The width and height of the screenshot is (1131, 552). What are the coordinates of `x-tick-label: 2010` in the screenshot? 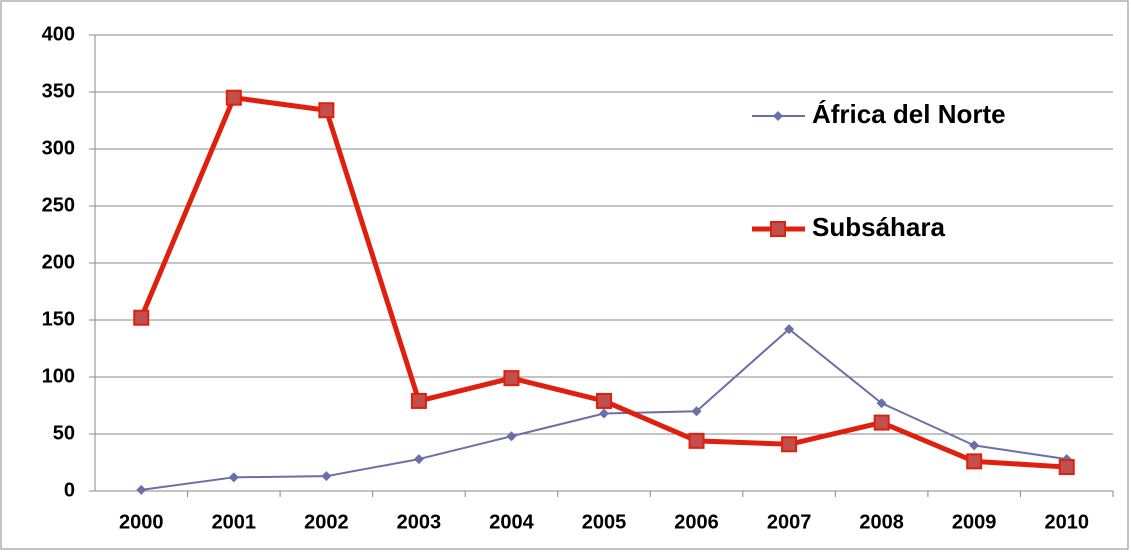 It's located at (1066, 522).